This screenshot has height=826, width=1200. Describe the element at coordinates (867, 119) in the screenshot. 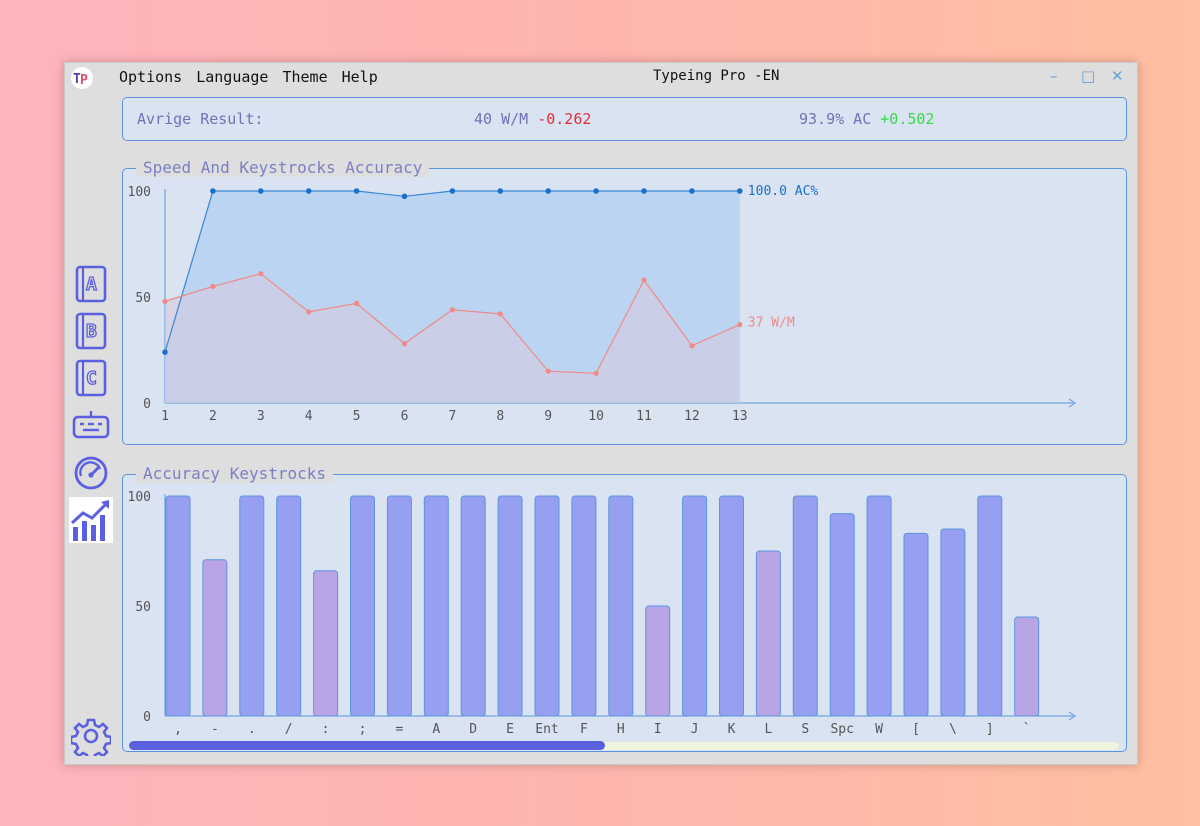

I see `accuracy-value: 93.9% AC +0.502` at that location.